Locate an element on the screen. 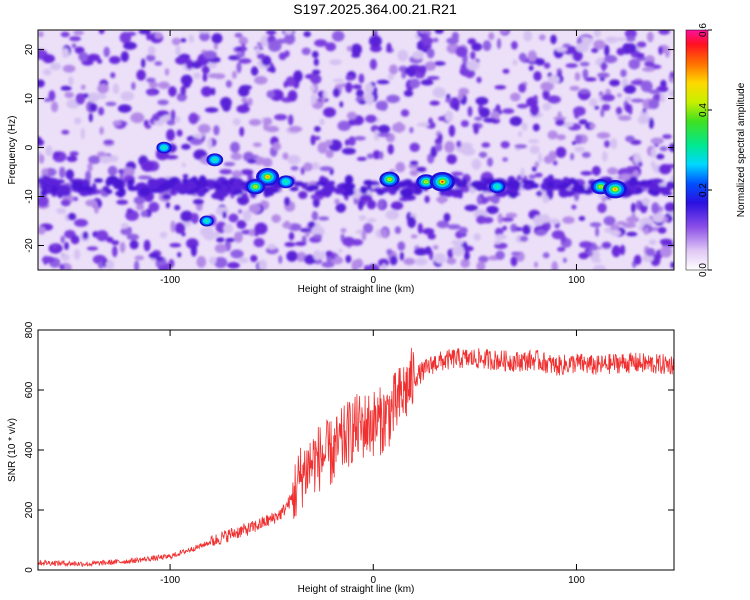 The image size is (750, 600). y-tick-label: 0 is located at coordinates (29, 147).